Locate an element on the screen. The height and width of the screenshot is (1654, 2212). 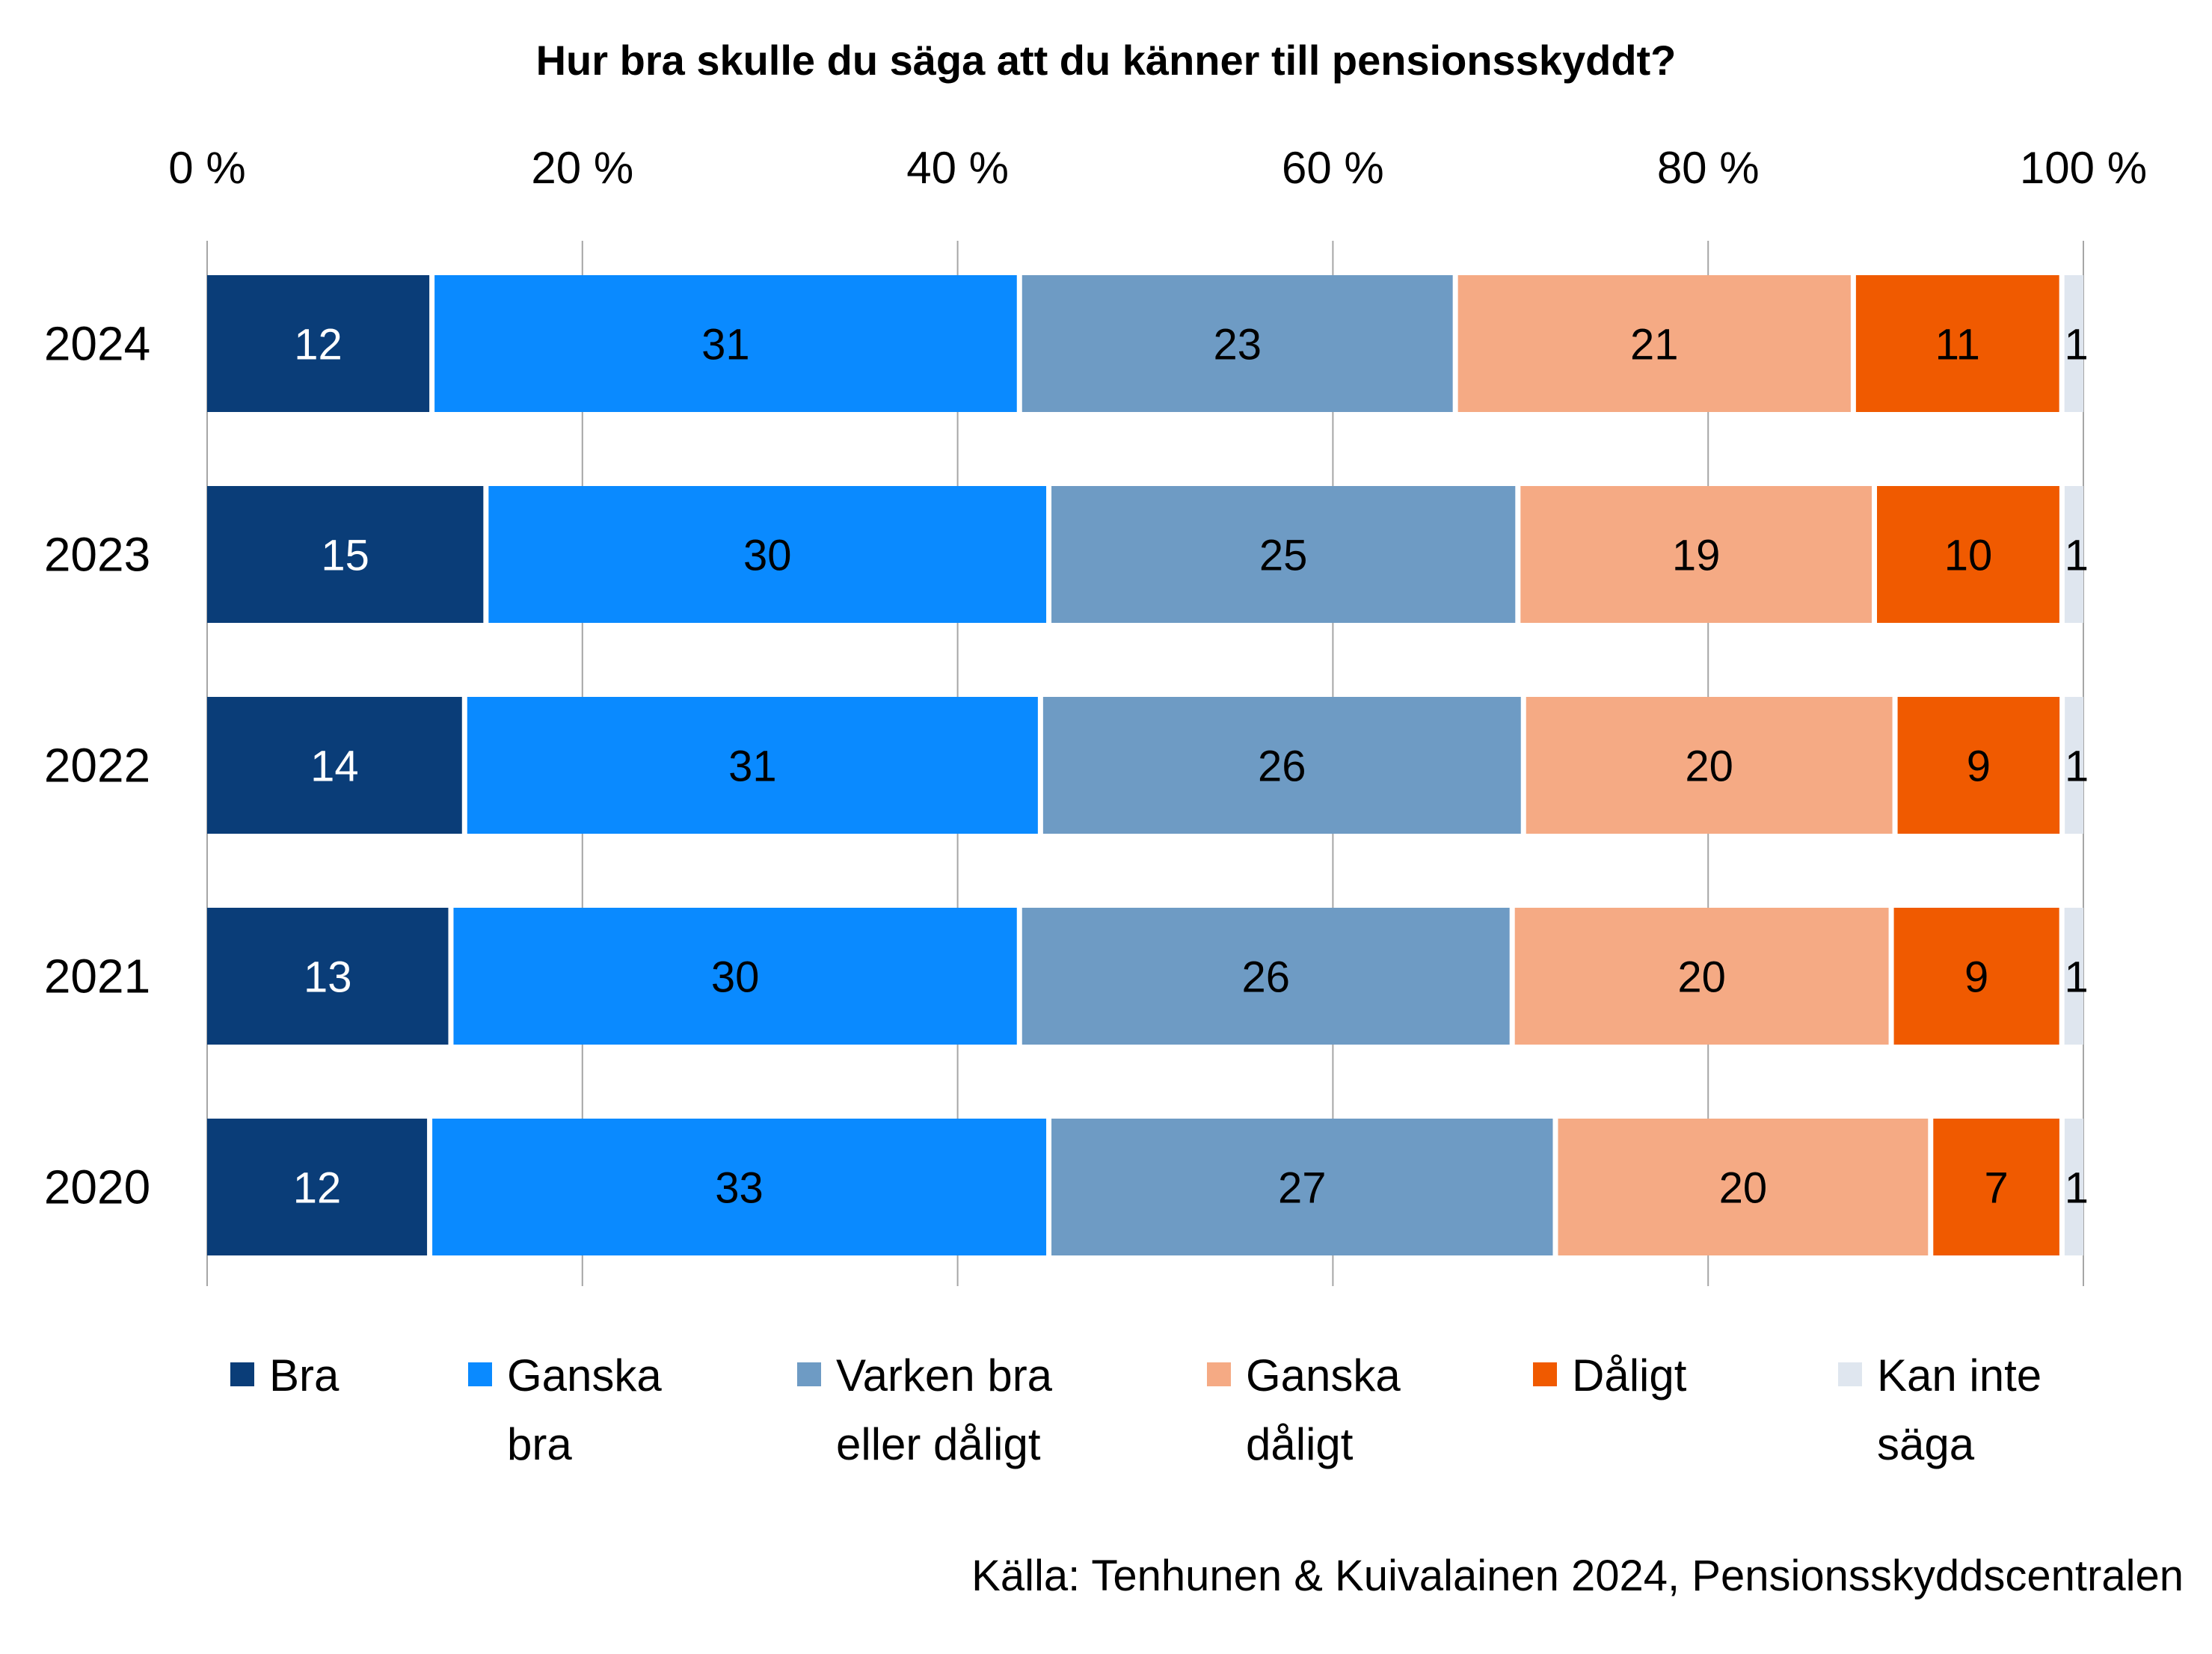
data-label: 25 is located at coordinates (1283, 556).